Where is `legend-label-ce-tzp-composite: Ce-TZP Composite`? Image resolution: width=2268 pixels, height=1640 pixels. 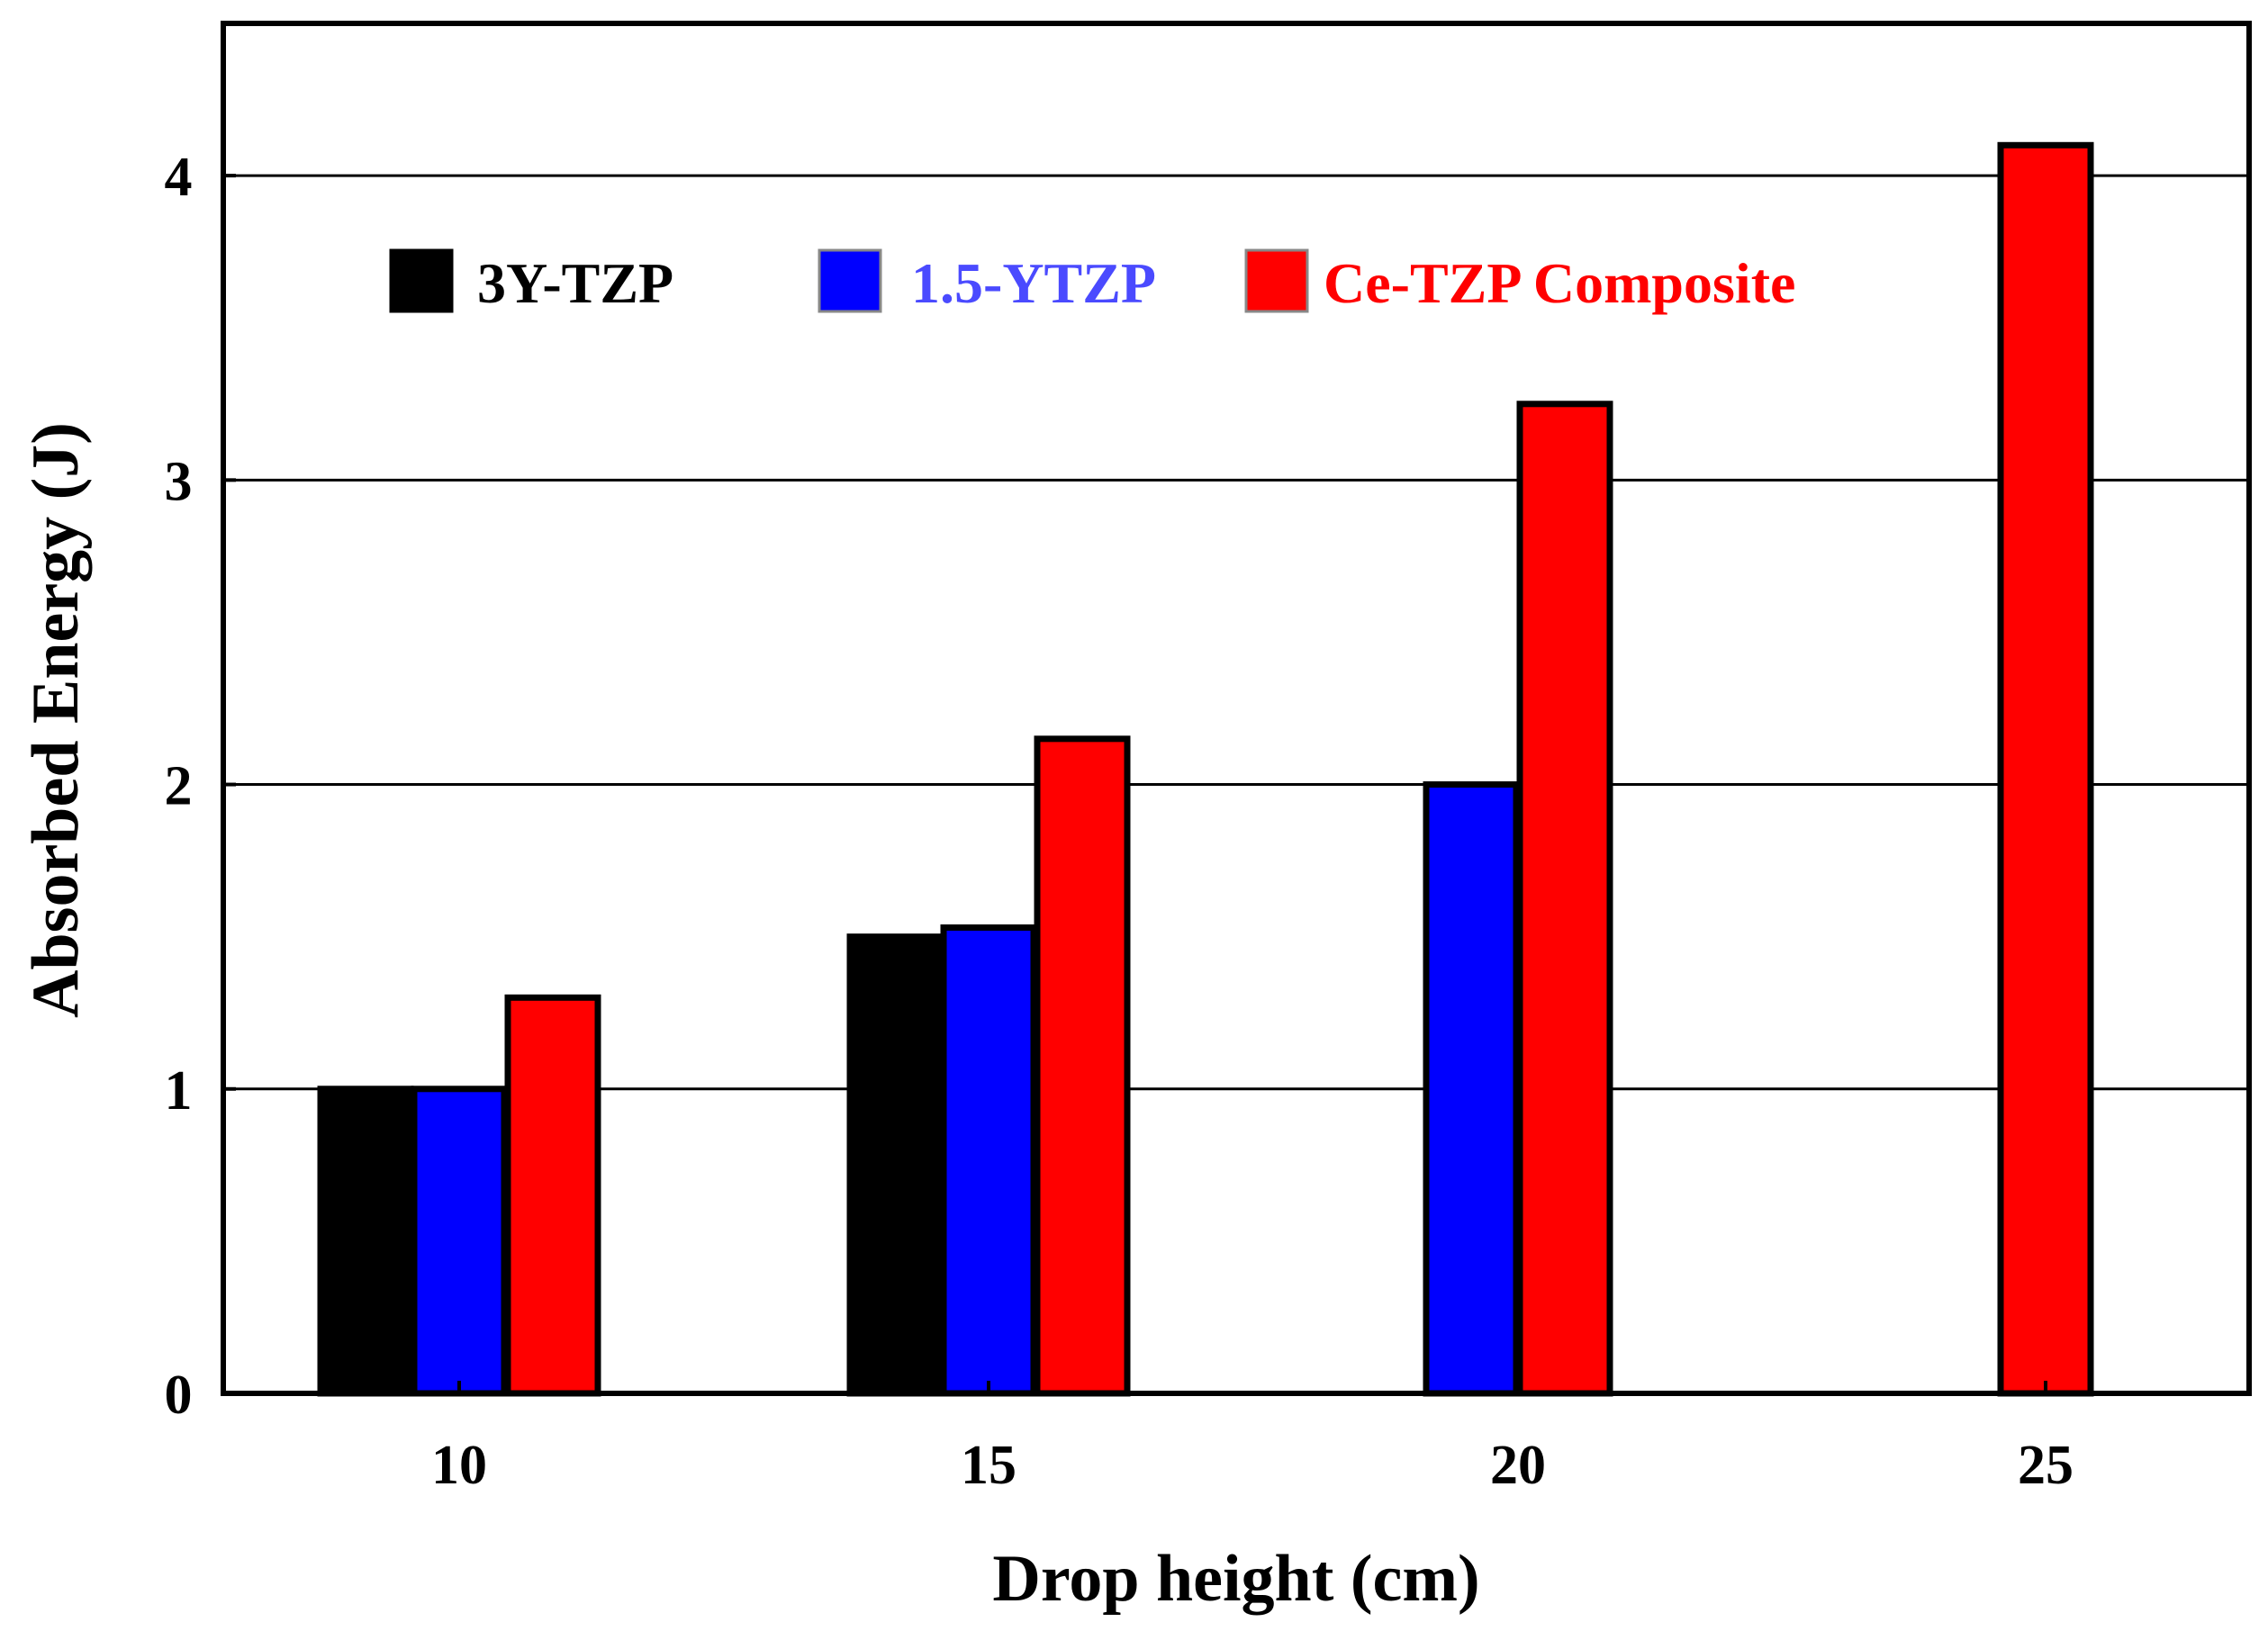 legend-label-ce-tzp-composite: Ce-TZP Composite is located at coordinates (1559, 283).